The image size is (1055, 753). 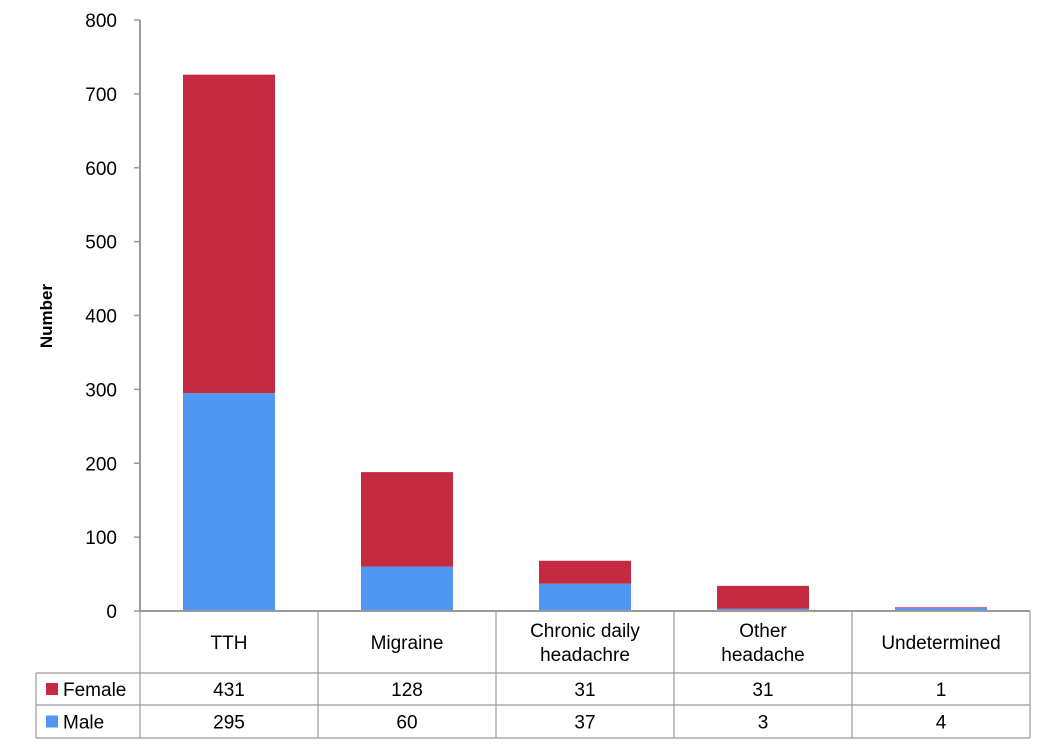 What do you see at coordinates (46, 316) in the screenshot?
I see `y-axis-label: Number` at bounding box center [46, 316].